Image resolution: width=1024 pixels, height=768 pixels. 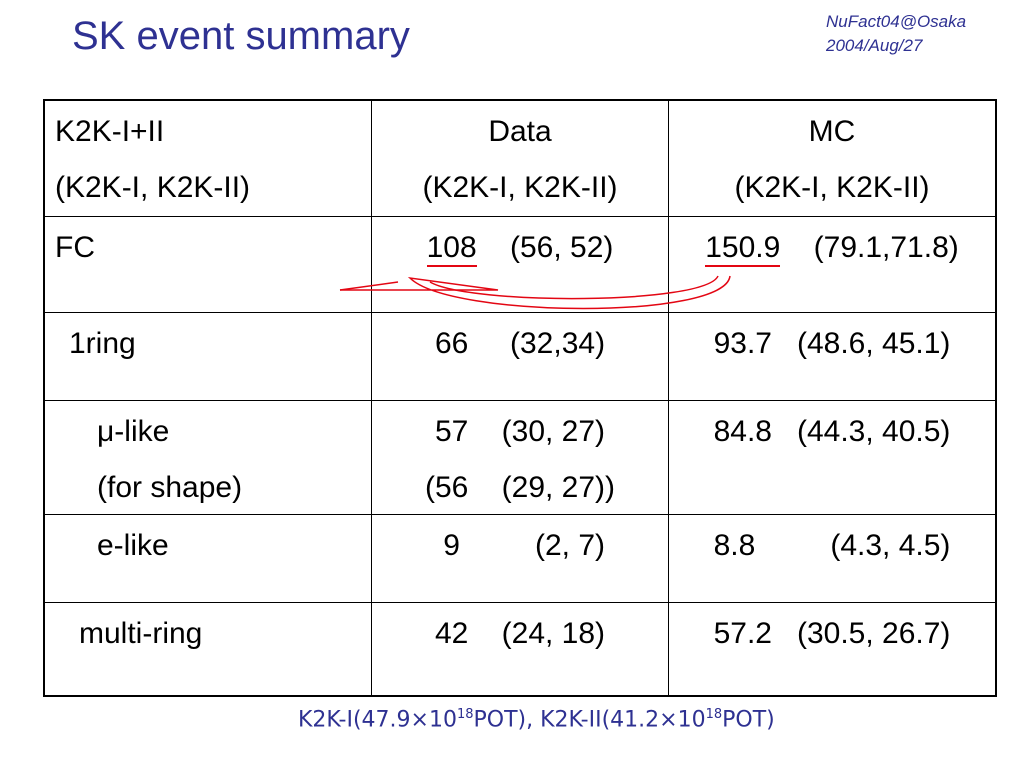 I want to click on table-row: multi-ring 42 (24, 18) 57.2 (30.5, 26.7), so click(x=520, y=649).